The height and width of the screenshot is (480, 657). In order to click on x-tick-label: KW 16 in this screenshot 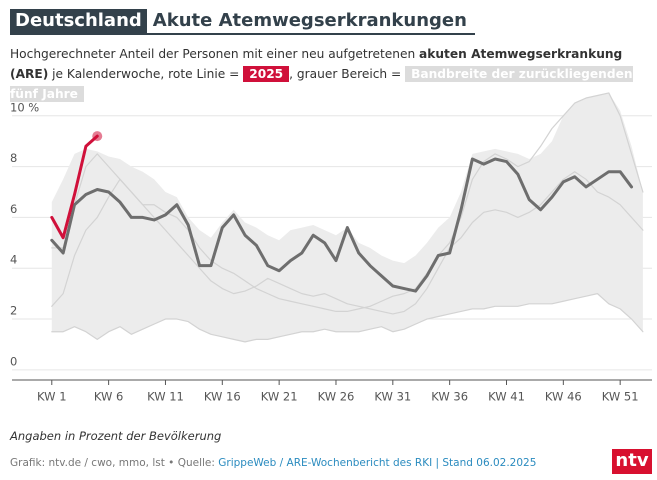, I will do `click(222, 397)`.